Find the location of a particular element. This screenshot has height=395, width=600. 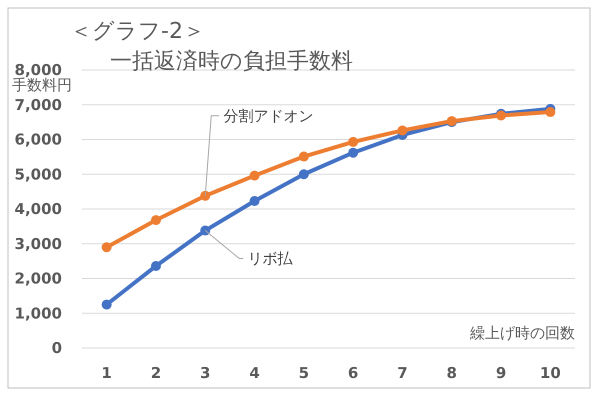

x-tick-label: 2 is located at coordinates (156, 373).